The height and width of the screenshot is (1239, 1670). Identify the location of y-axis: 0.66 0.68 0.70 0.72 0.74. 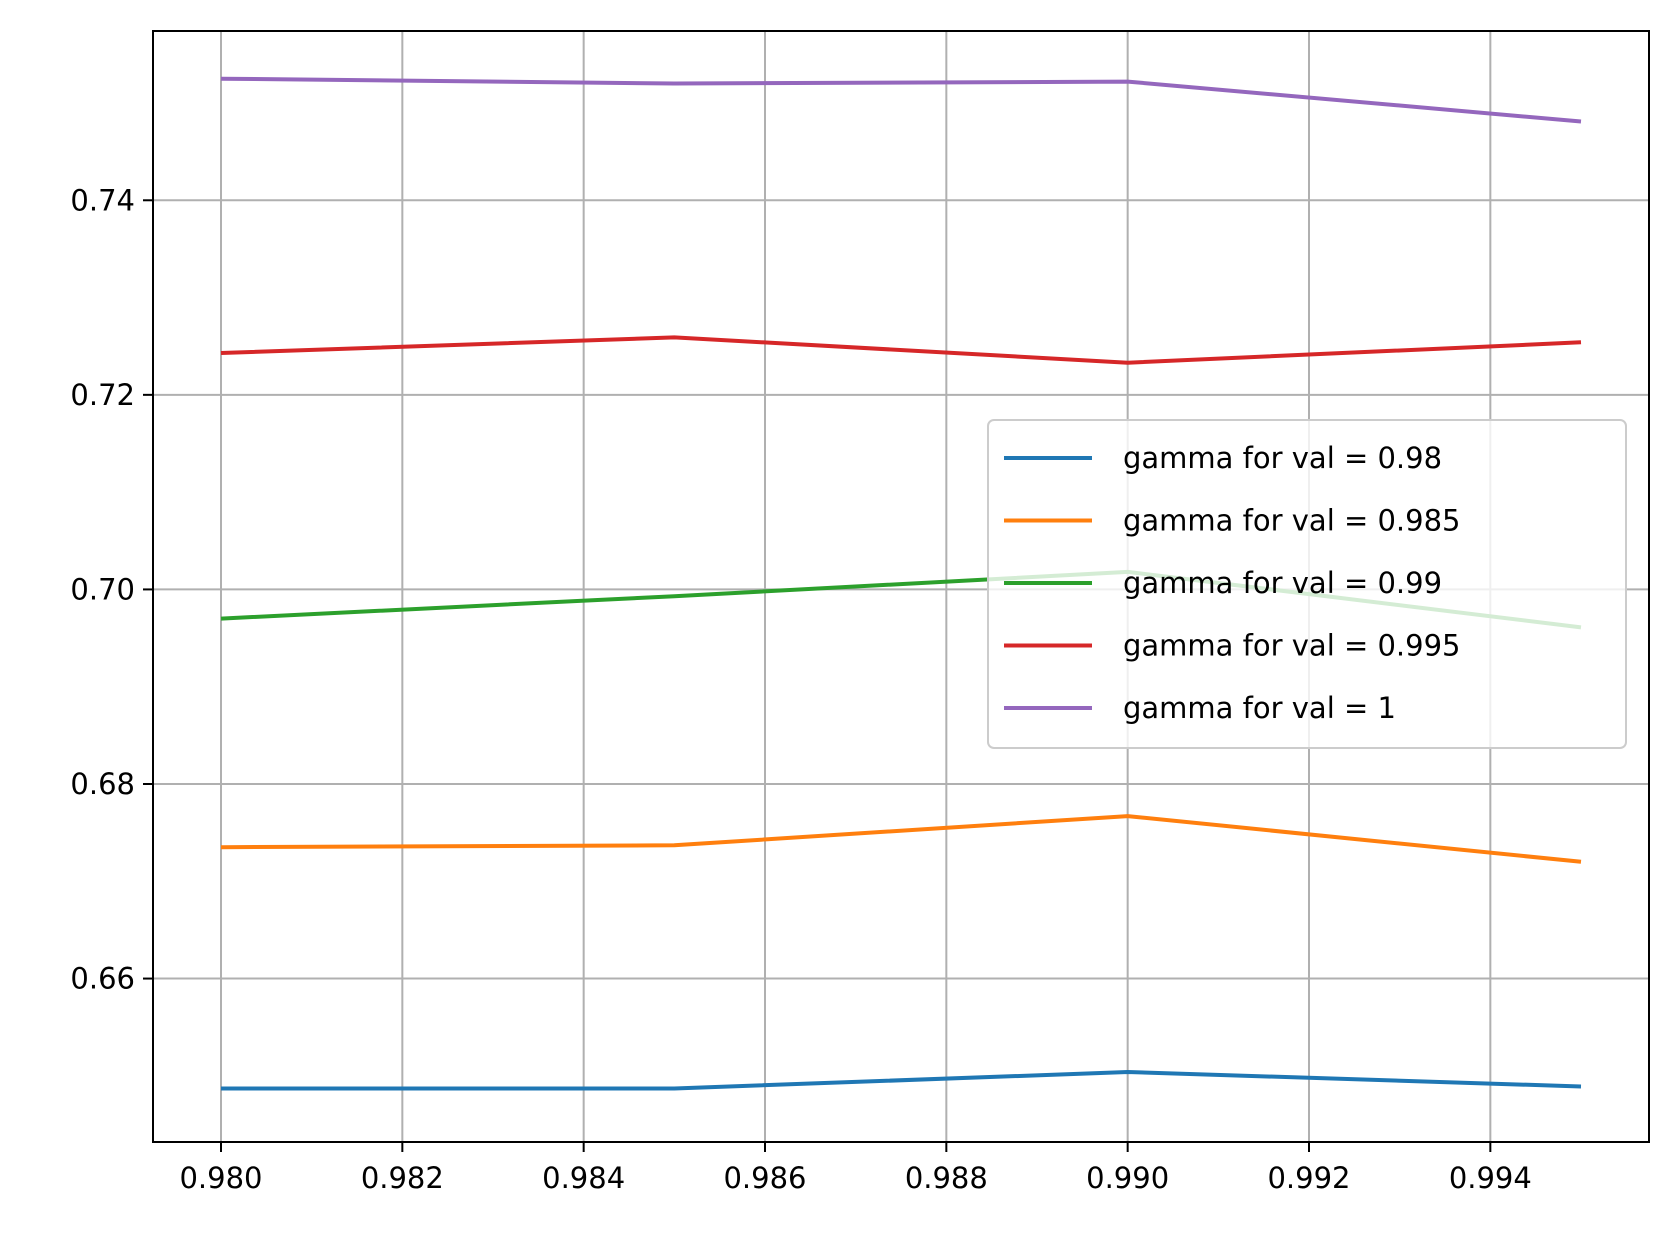
(111, 589).